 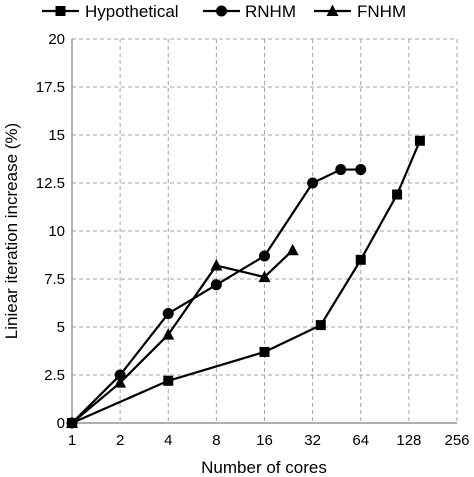 I want to click on legend: Hypothetical RNHM FNHM, so click(x=224, y=11).